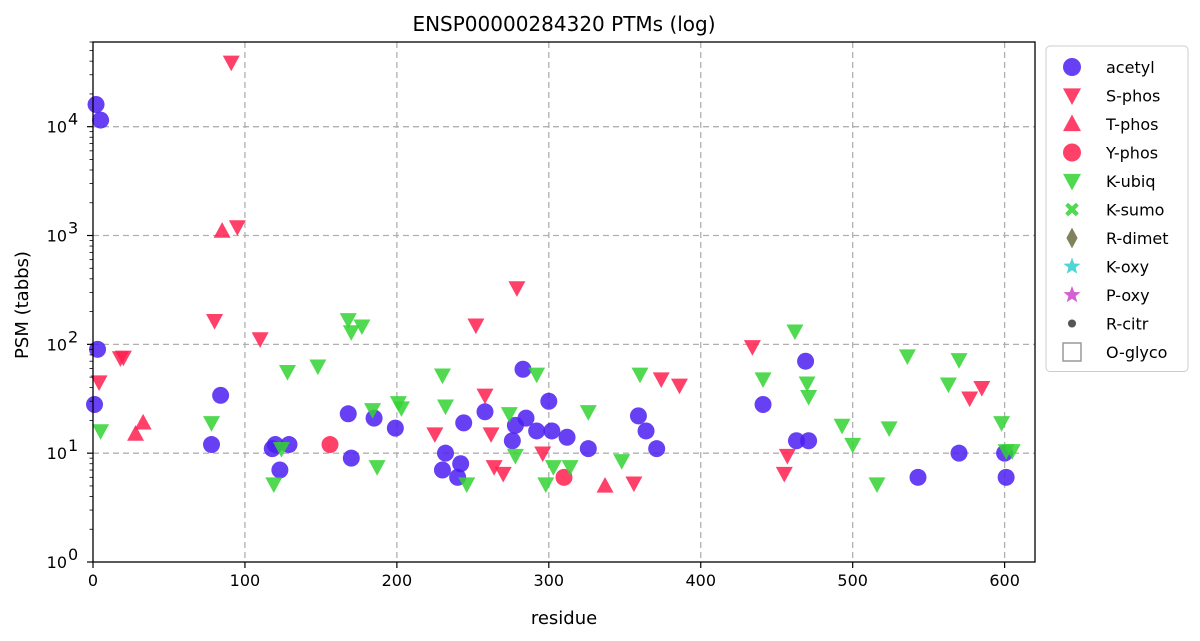  I want to click on y-tick-exponent: 4, so click(73, 119).